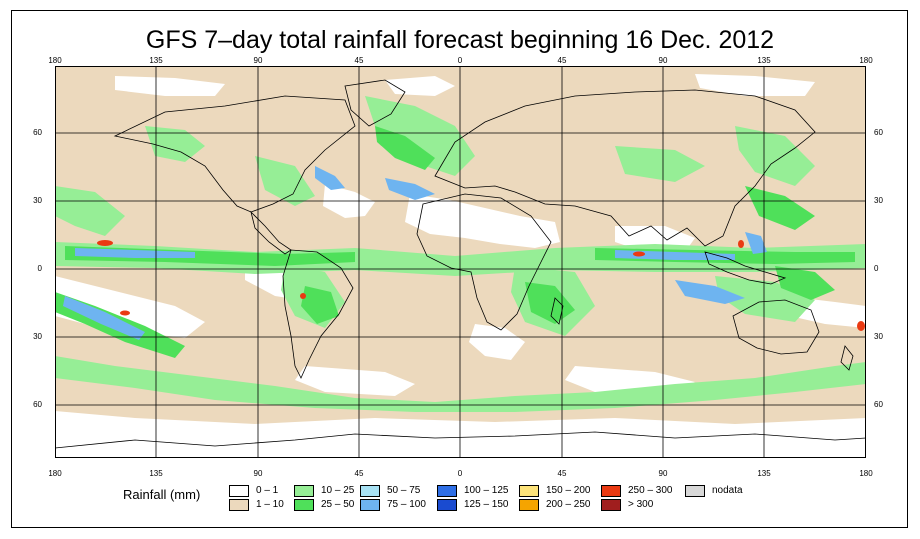 Image resolution: width=920 pixels, height=539 pixels. Describe the element at coordinates (776, 327) in the screenshot. I see `australia-outline` at that location.